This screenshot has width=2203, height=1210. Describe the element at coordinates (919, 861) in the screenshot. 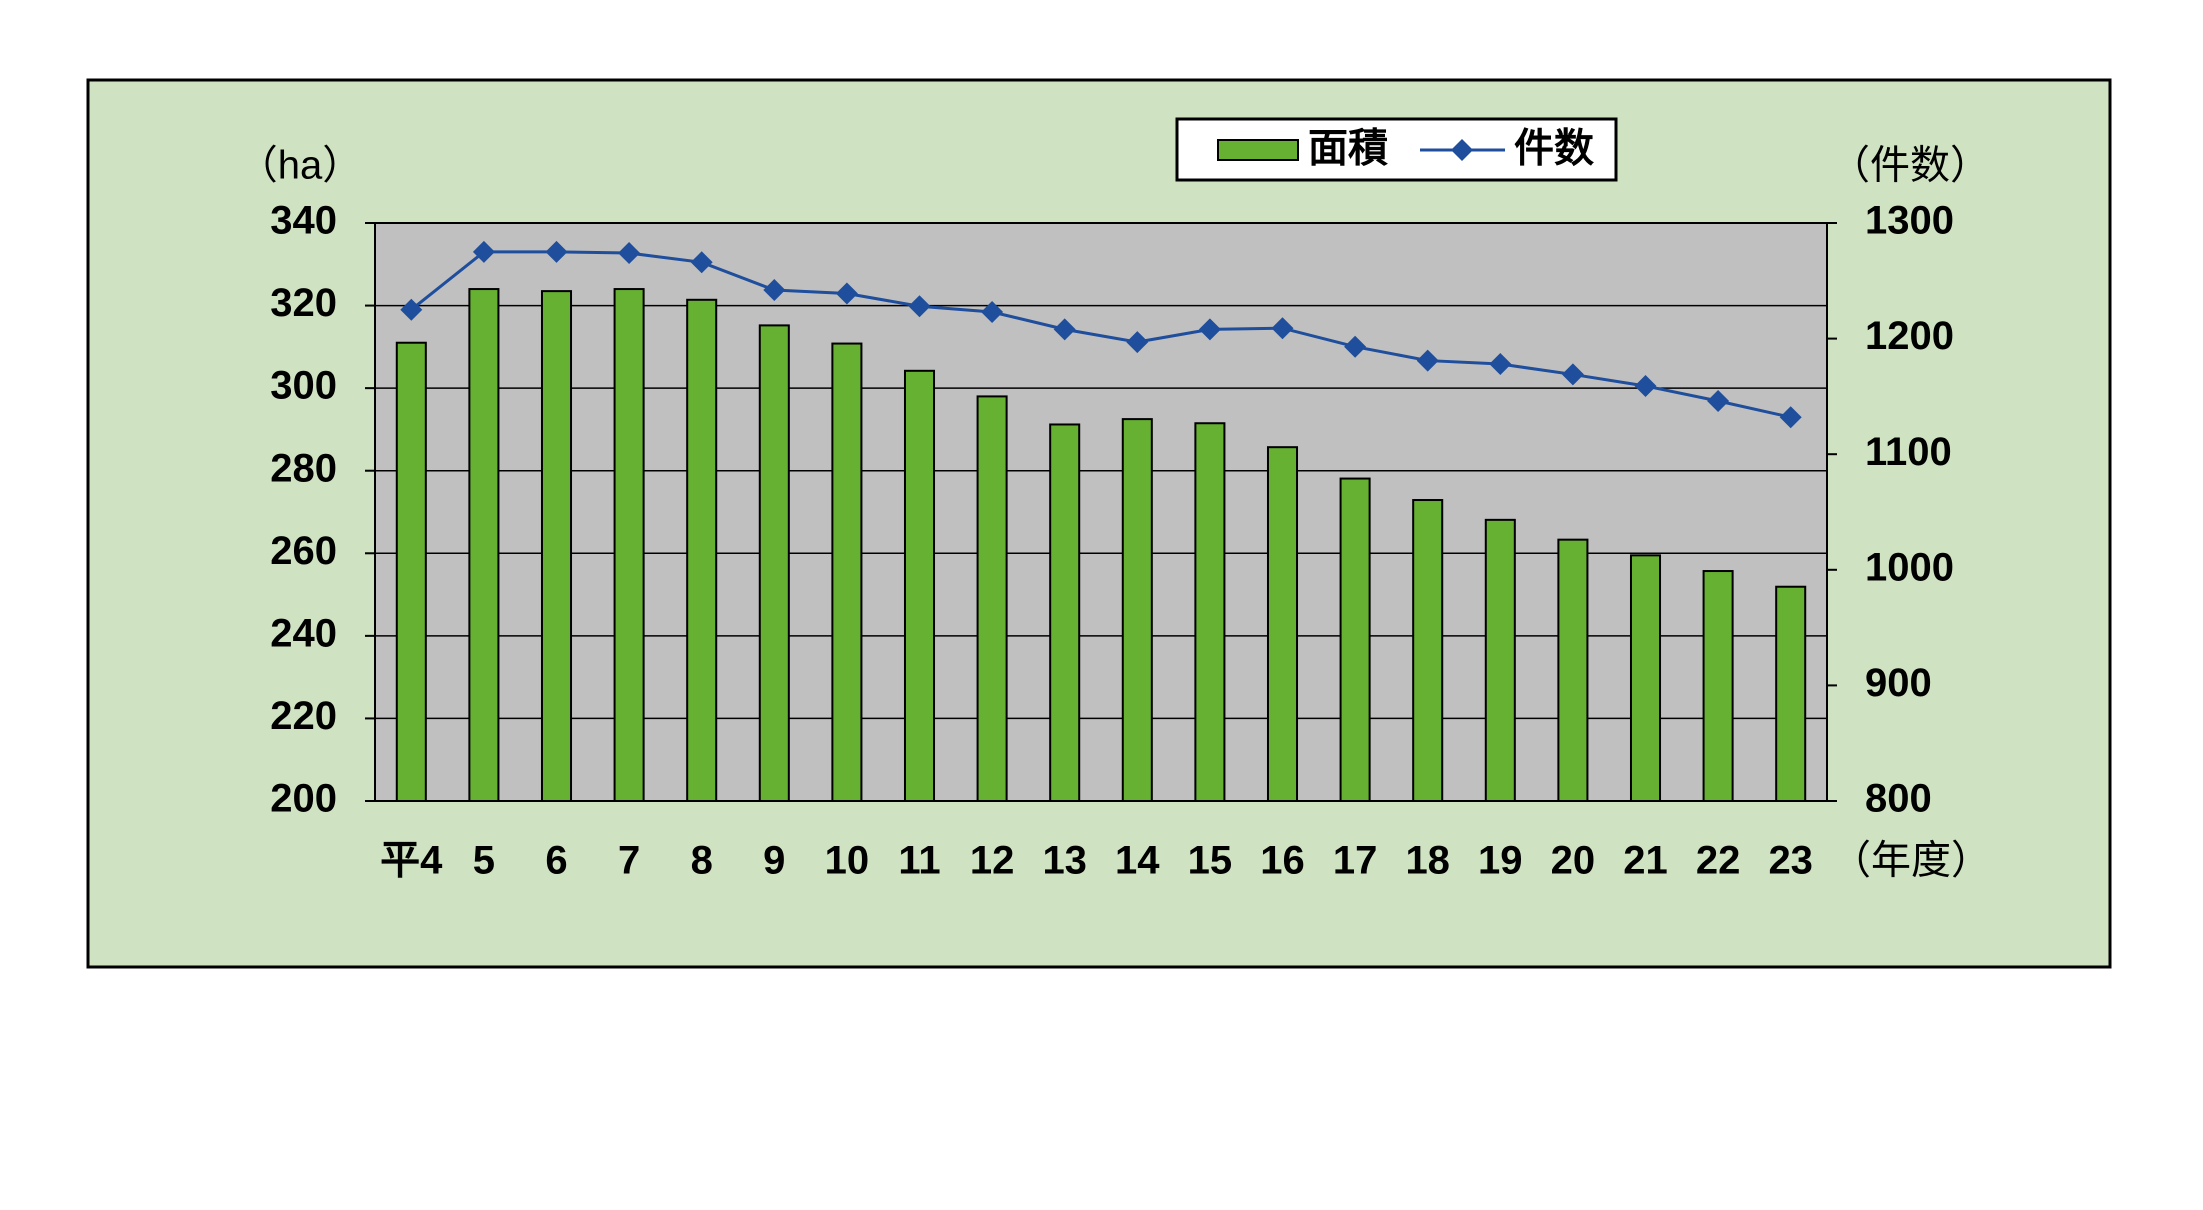

I see `x-tick-label: 11` at that location.